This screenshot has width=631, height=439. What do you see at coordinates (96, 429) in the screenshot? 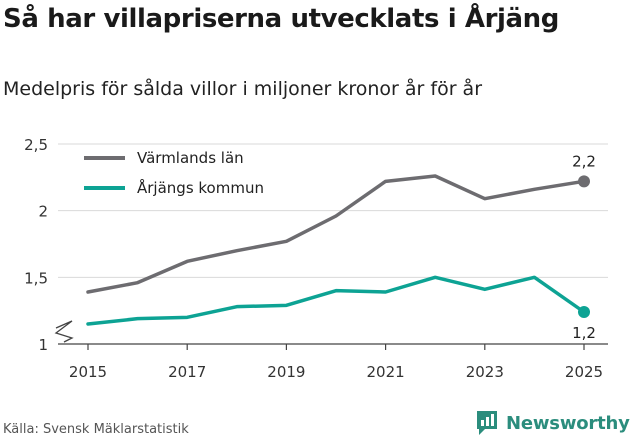
I see `source-note: Källa: Svensk Mäklarstatistik` at bounding box center [96, 429].